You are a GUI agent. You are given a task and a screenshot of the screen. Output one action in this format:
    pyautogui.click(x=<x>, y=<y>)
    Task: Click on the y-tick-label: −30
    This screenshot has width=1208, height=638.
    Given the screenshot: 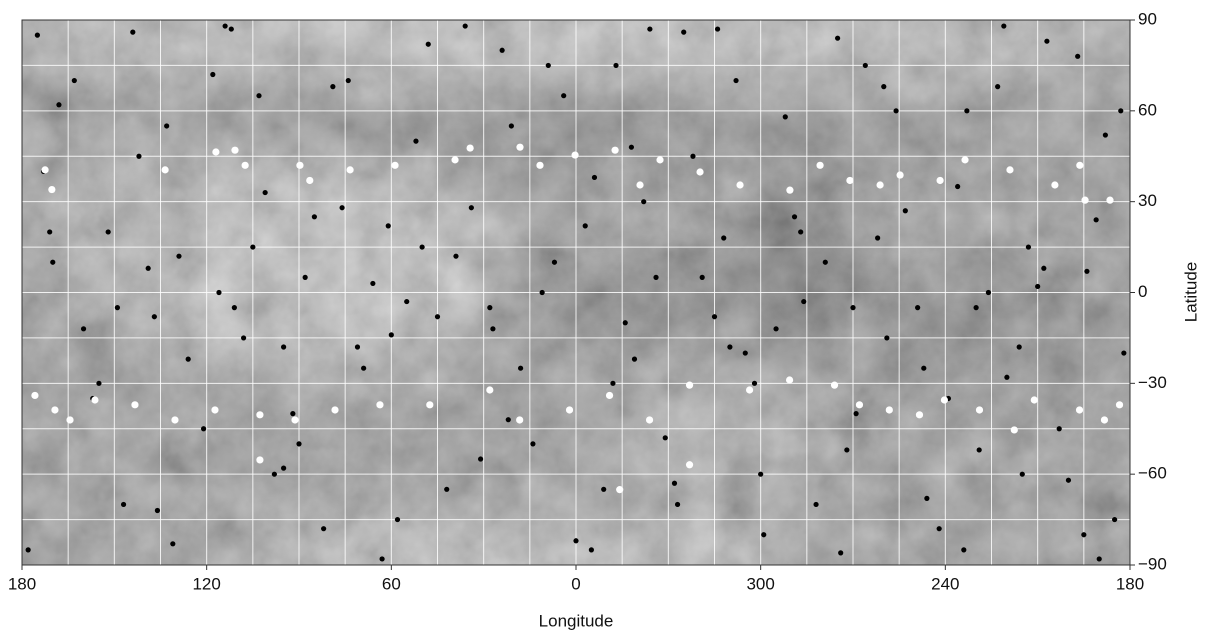 What is the action you would take?
    pyautogui.click(x=1152, y=382)
    